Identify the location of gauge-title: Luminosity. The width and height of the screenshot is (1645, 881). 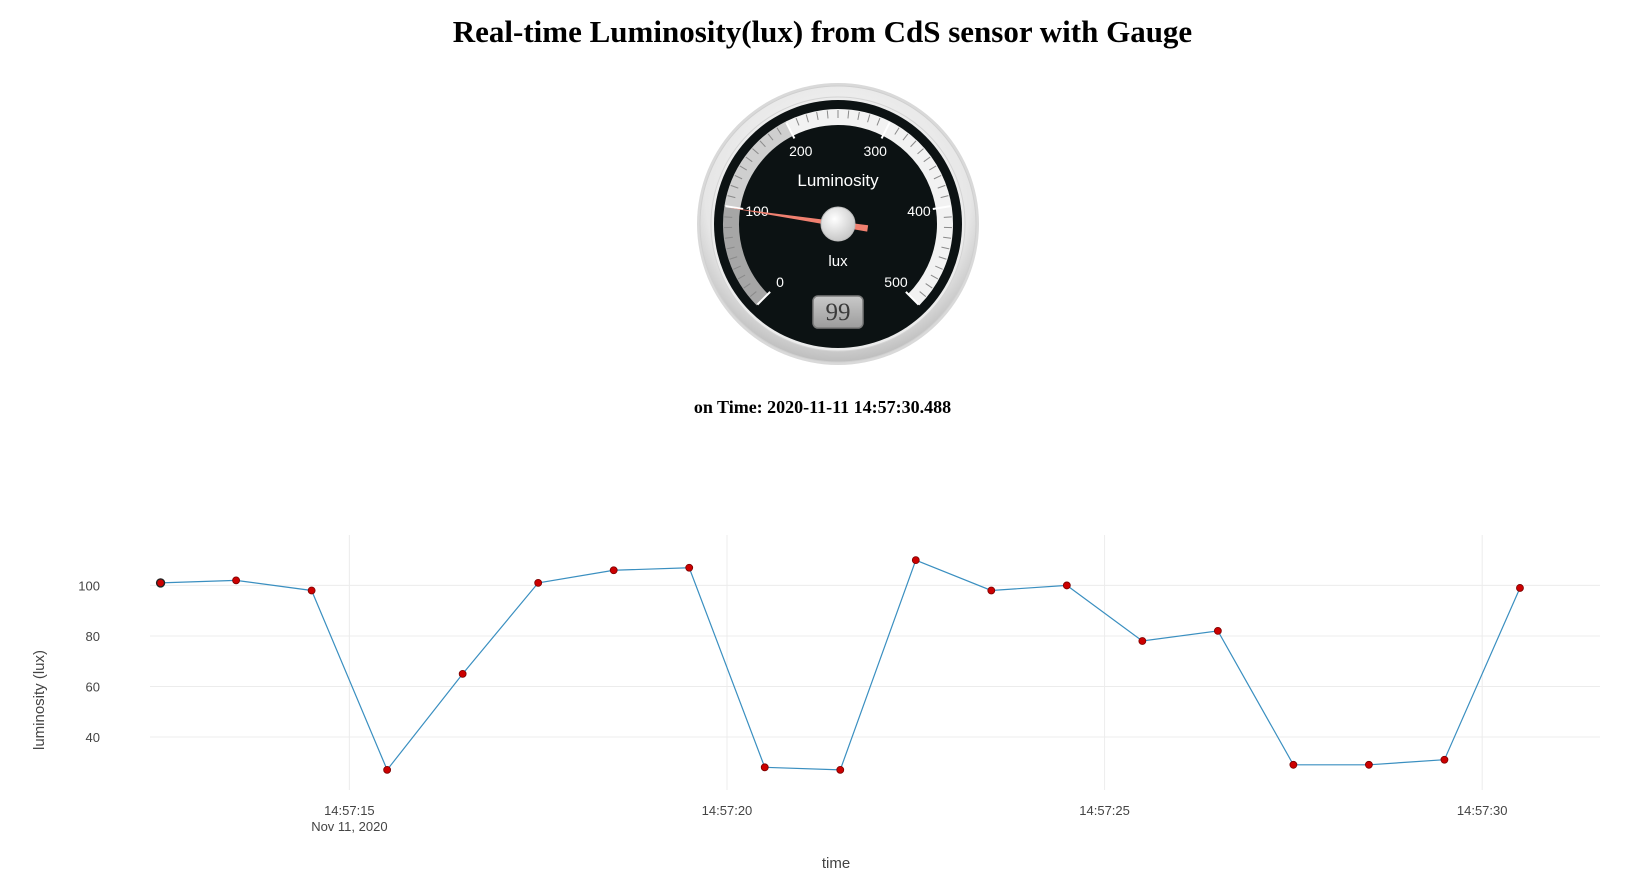
(838, 180).